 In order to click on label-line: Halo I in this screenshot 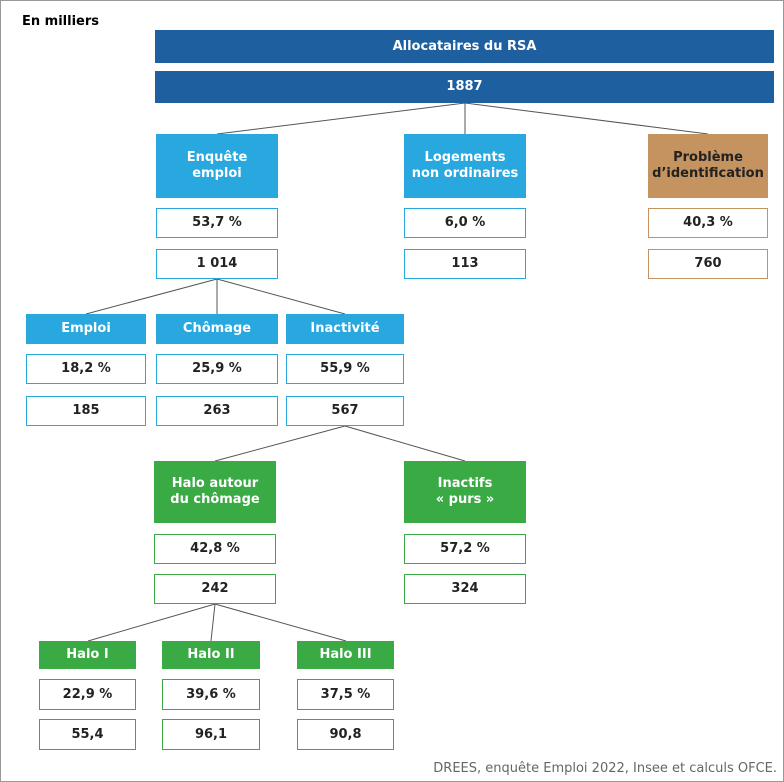, I will do `click(87, 654)`.